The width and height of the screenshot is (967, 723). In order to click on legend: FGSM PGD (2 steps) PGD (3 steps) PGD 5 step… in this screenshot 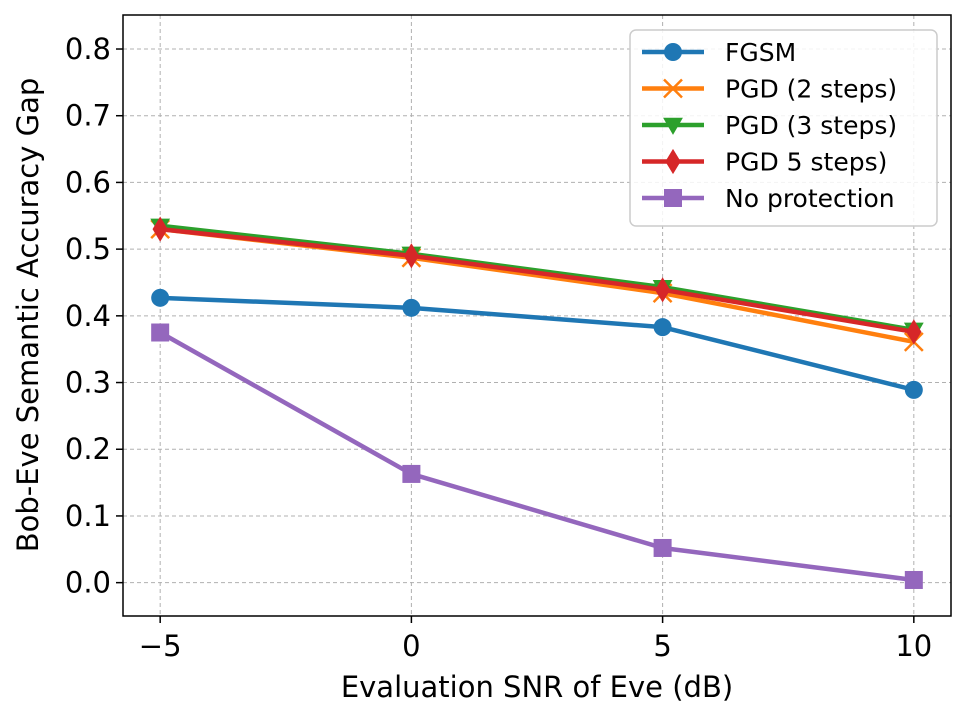, I will do `click(783, 128)`.